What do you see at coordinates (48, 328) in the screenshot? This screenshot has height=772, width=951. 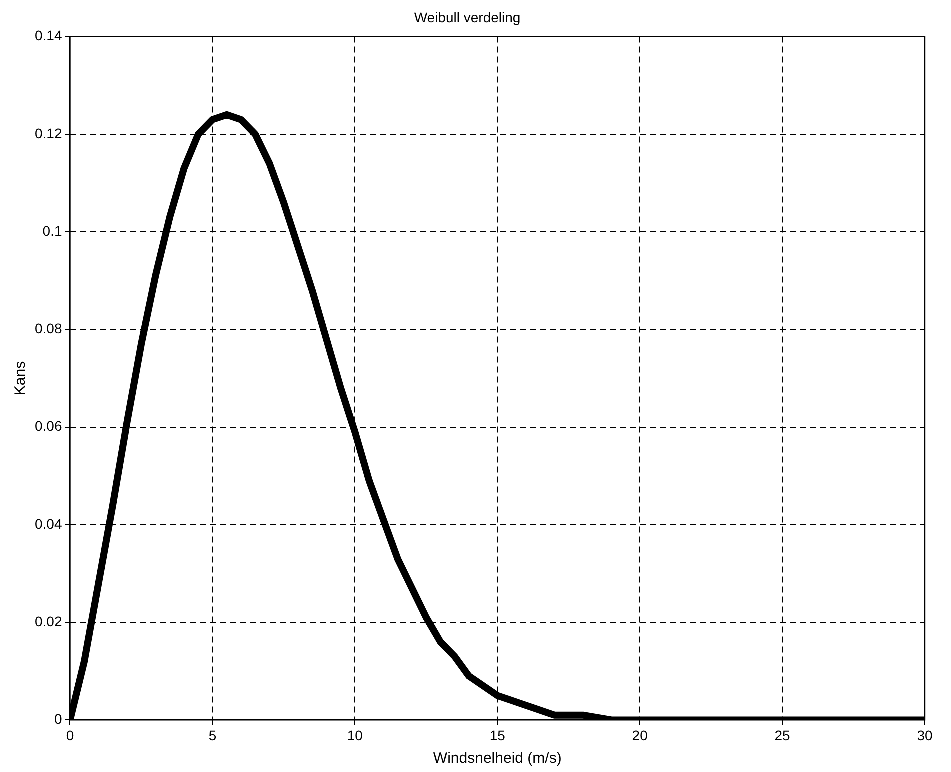 I see `y-tick-label: 0.08` at bounding box center [48, 328].